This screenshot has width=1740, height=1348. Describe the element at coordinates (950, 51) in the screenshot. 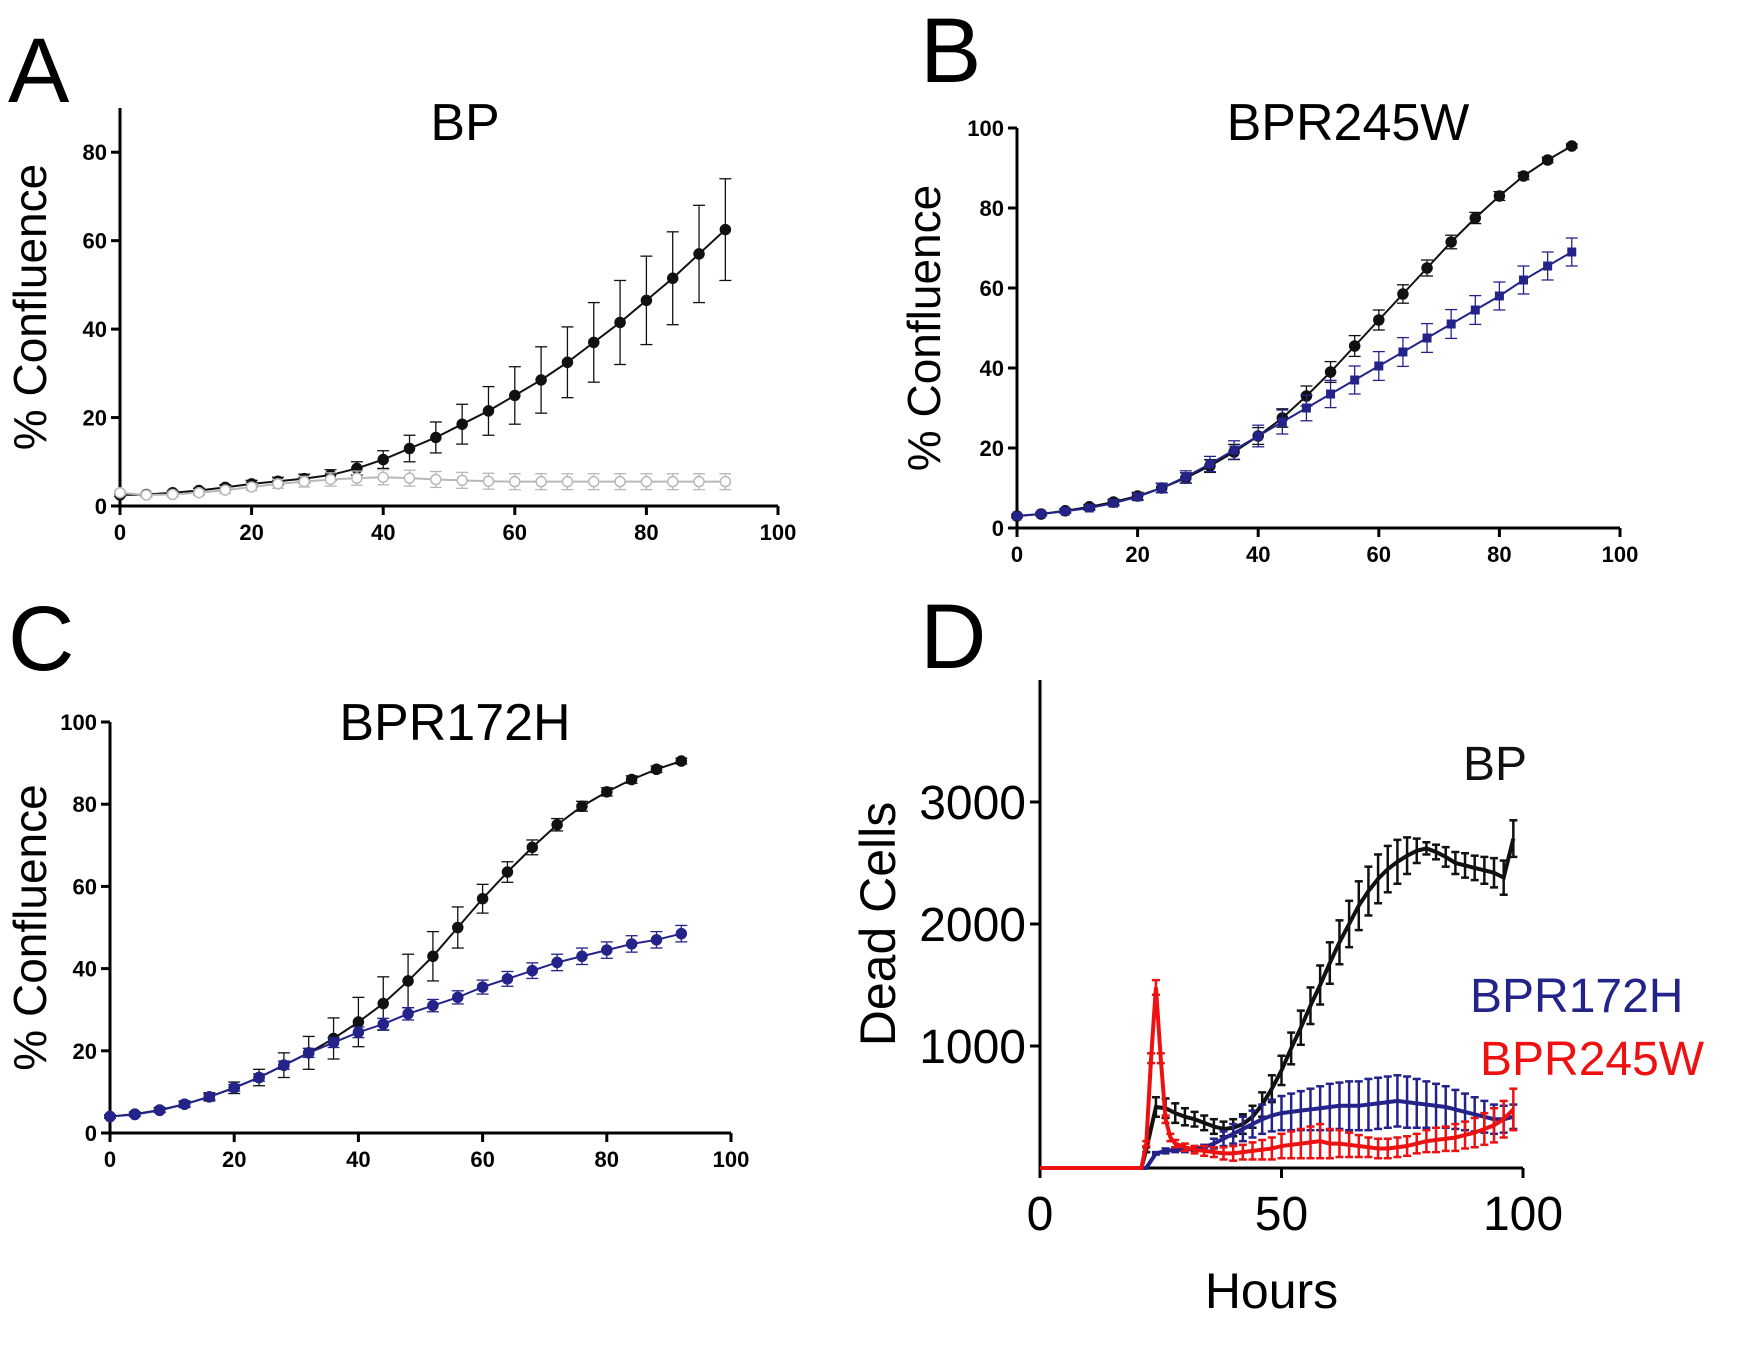

I see `panel-letter: B` at that location.